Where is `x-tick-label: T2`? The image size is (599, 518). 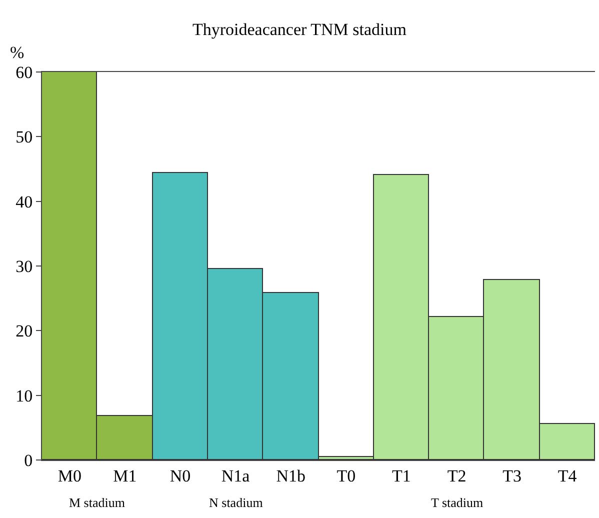
x-tick-label: T2 is located at coordinates (456, 476).